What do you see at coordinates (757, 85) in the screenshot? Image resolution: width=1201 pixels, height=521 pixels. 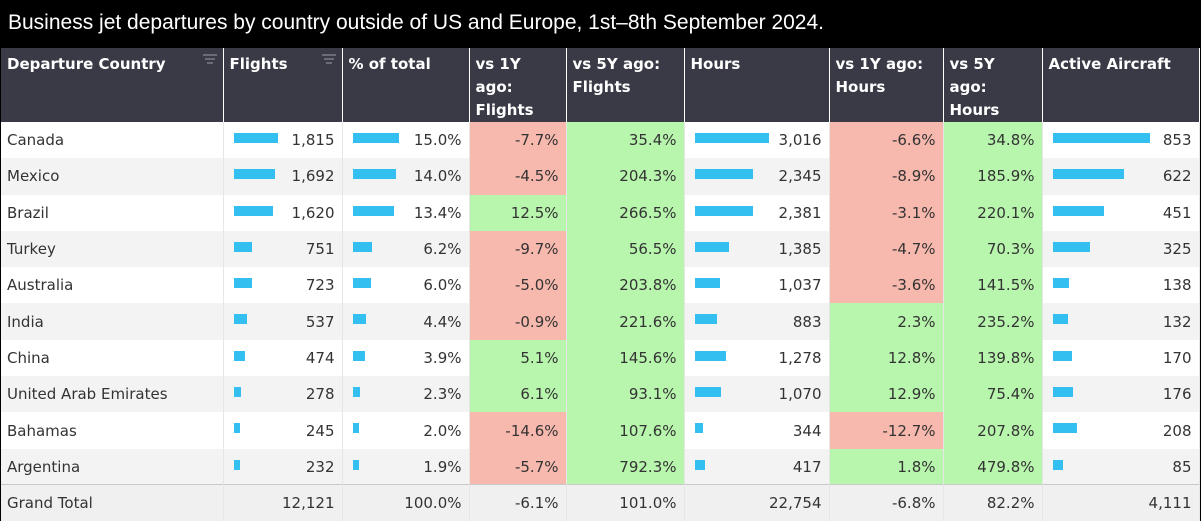 I see `column-header-5: Hours` at bounding box center [757, 85].